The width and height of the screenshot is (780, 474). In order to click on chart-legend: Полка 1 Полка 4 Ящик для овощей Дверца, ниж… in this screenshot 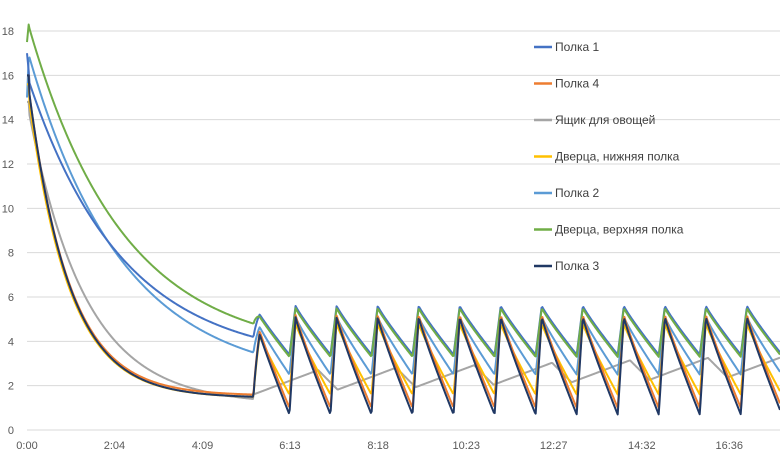, I will do `click(609, 156)`.